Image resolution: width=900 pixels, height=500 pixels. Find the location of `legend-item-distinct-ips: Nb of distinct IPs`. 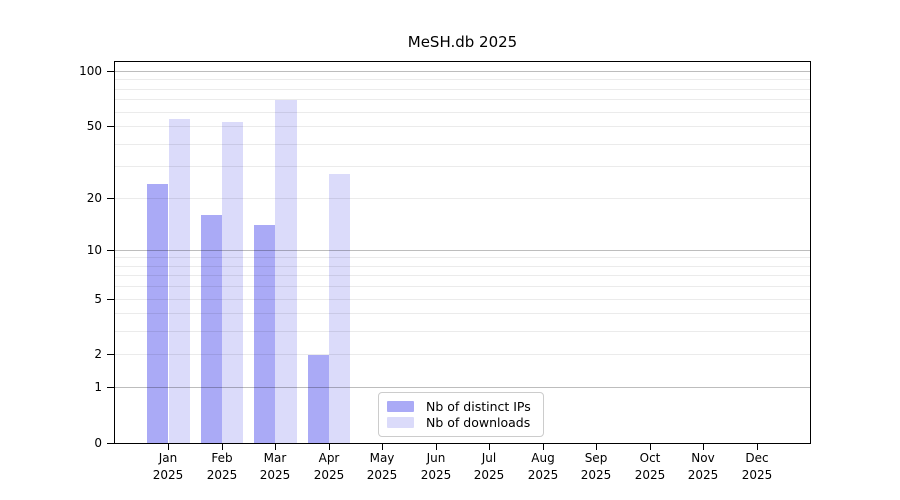

legend-item-distinct-ips: Nb of distinct IPs is located at coordinates (461, 406).